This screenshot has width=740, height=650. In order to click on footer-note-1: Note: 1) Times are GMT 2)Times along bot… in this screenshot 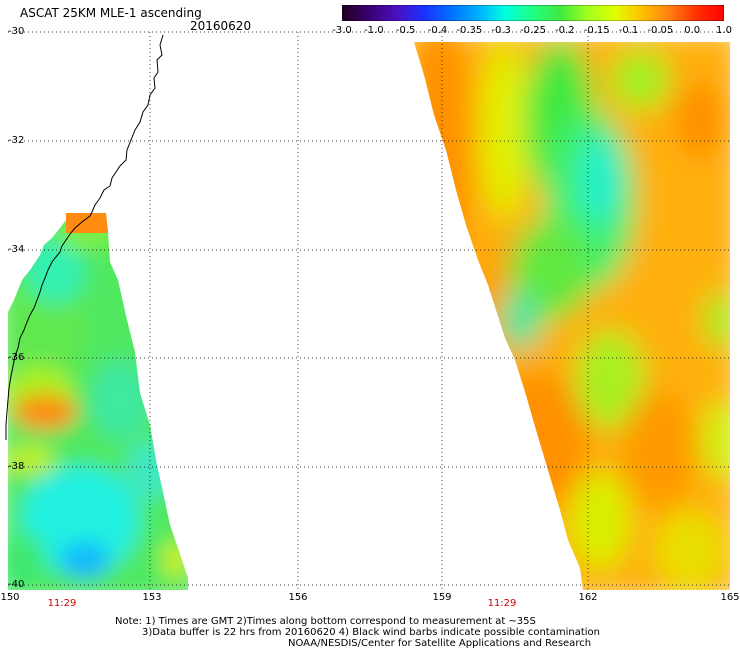, I will do `click(325, 621)`.